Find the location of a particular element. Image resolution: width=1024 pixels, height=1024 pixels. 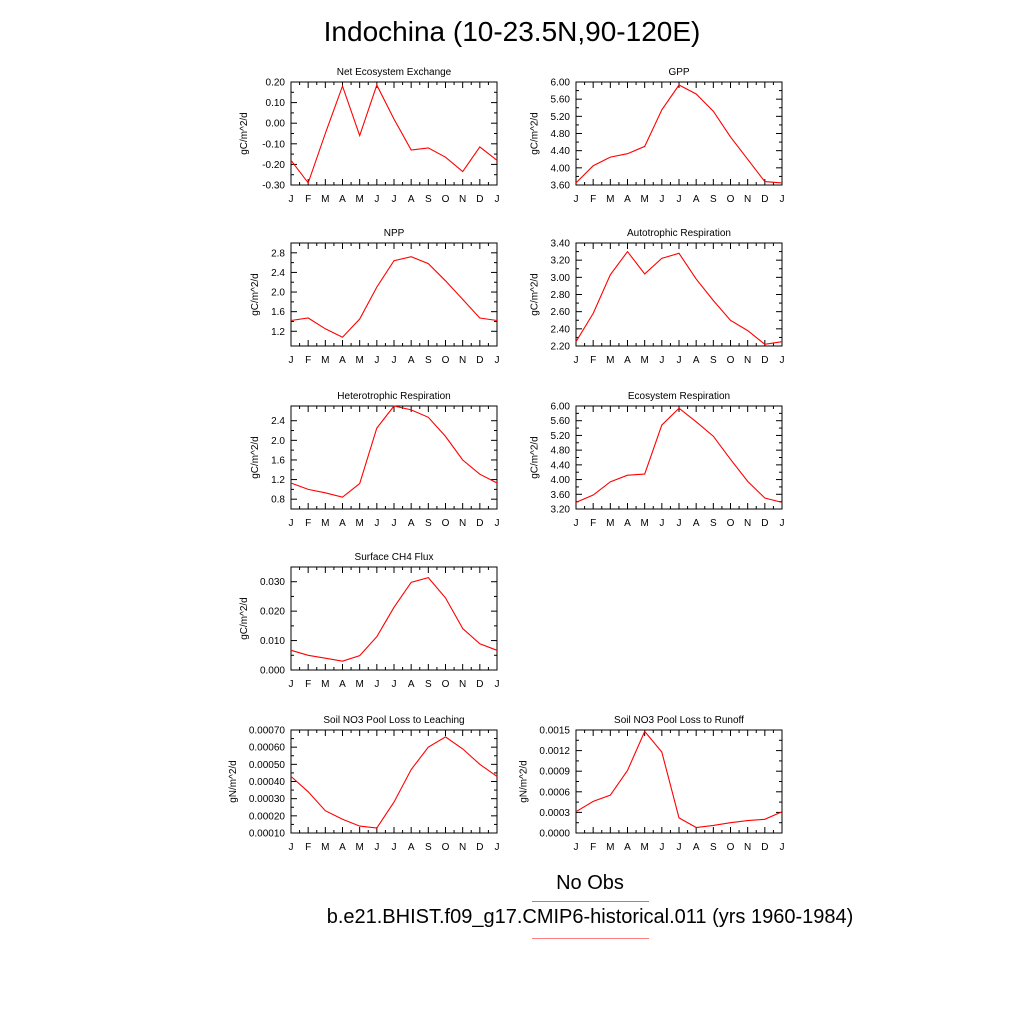

y-tick-label: 3.00 is located at coordinates (561, 278).